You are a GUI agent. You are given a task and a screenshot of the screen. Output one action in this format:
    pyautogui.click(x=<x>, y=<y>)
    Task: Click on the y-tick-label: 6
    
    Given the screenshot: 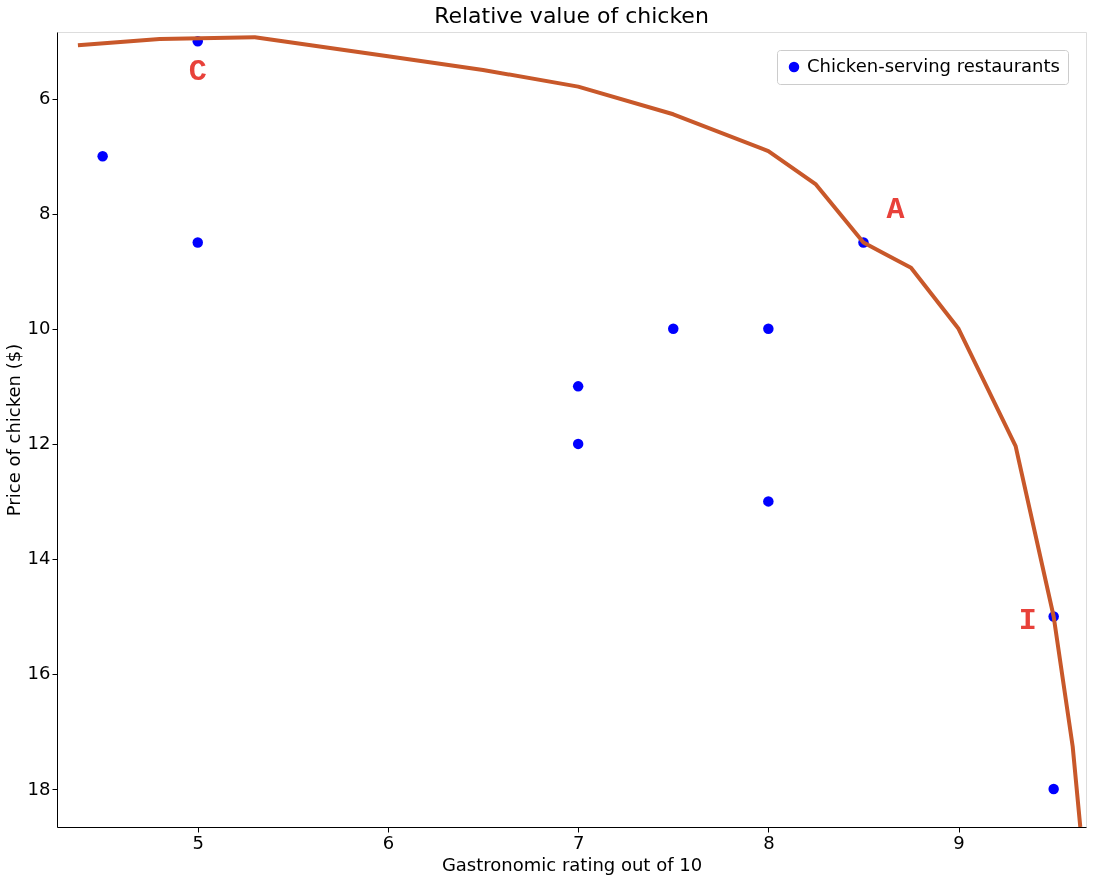 What is the action you would take?
    pyautogui.click(x=45, y=98)
    